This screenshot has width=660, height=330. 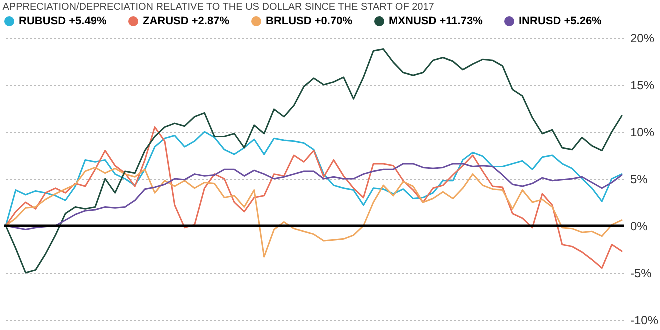 I want to click on y-tick-label: 10%, so click(x=642, y=133).